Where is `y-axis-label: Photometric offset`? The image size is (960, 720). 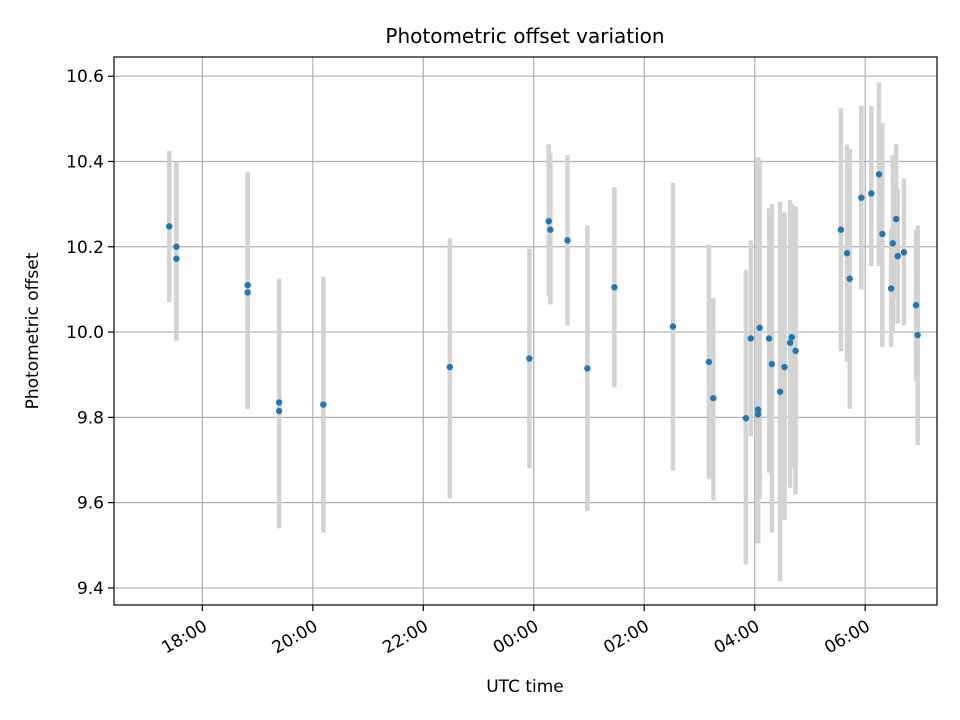 y-axis-label: Photometric offset is located at coordinates (33, 330).